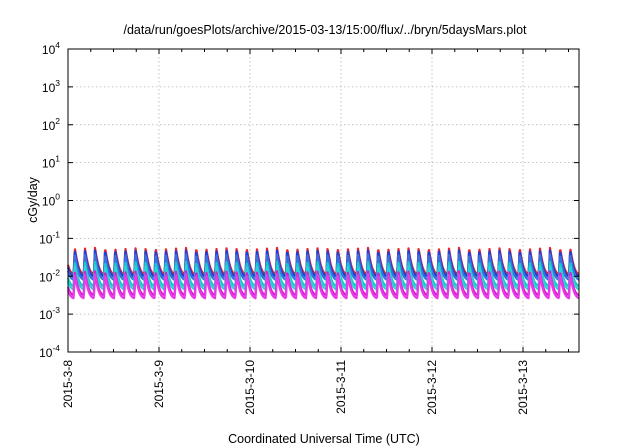 The image size is (640, 448). Describe the element at coordinates (51, 200) in the screenshot. I see `y-tick-label: 10⁰` at that location.